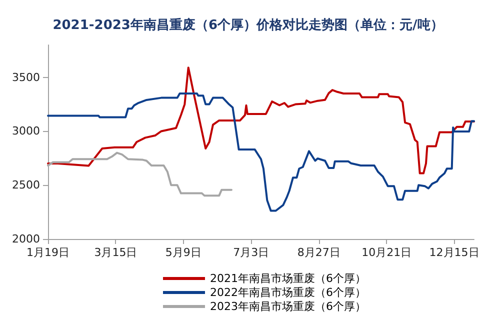 The image size is (496, 329). What do you see at coordinates (26, 239) in the screenshot?
I see `y-tick-label: 2000` at bounding box center [26, 239].